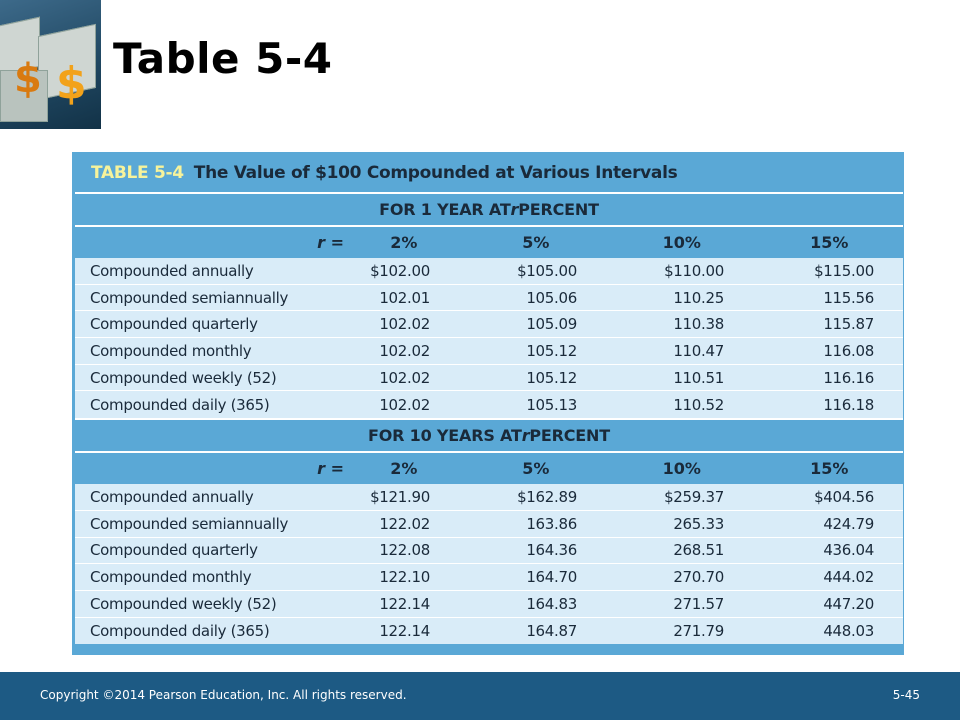 The height and width of the screenshot is (720, 960). Describe the element at coordinates (223, 58) in the screenshot. I see `slide-title: Table 5-4` at that location.